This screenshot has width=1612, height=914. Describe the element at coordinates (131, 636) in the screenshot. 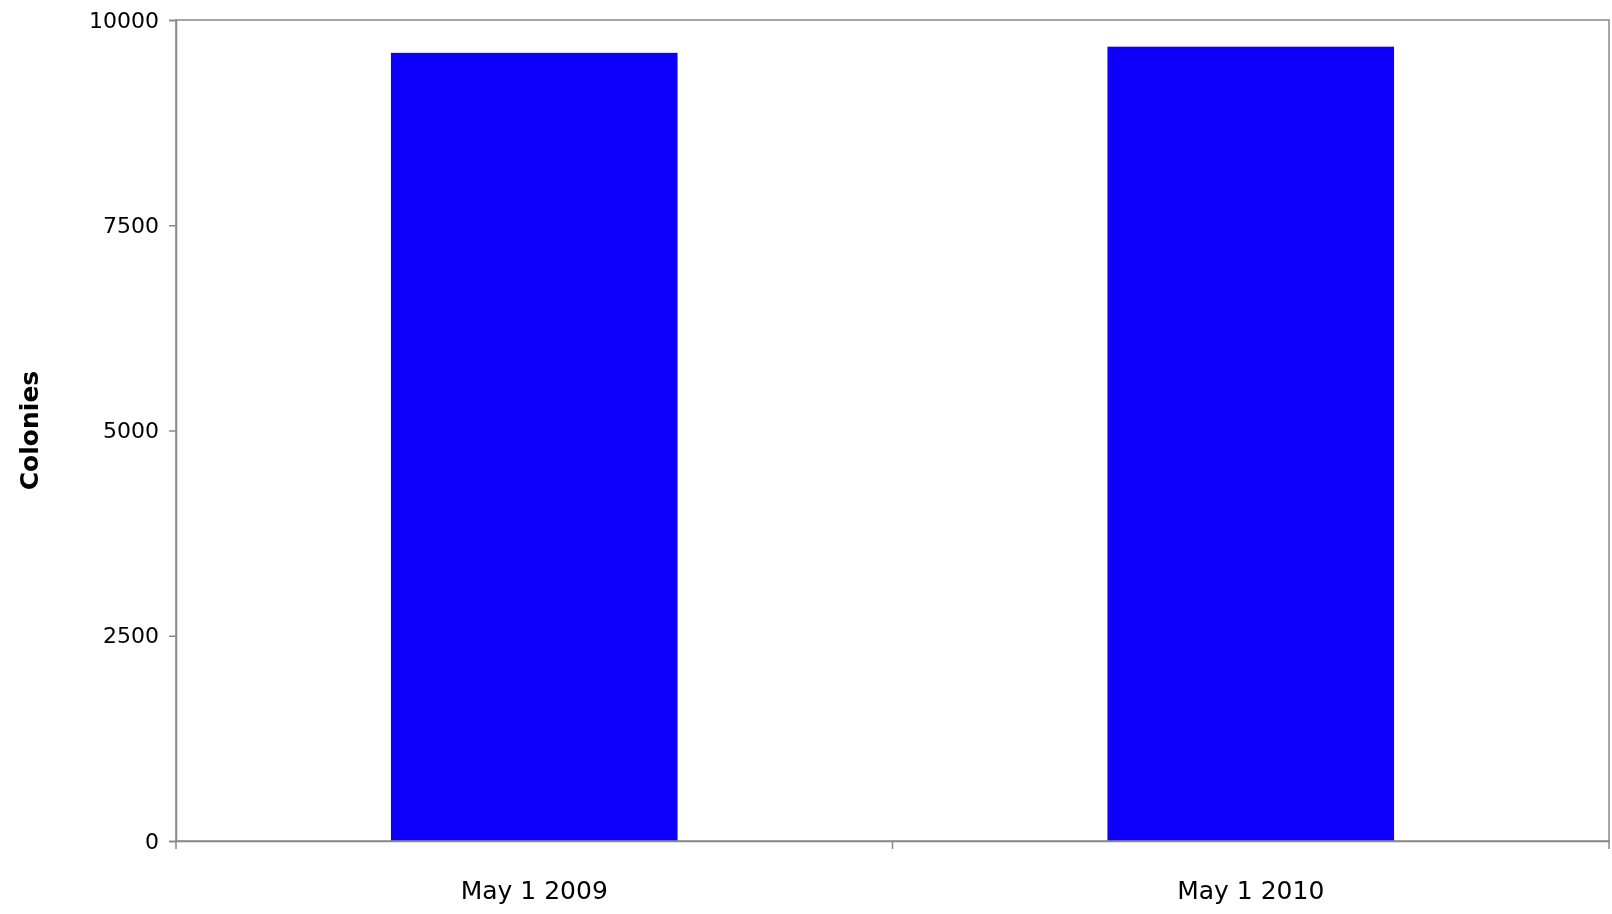

I see `y-tick-label: 2500` at that location.